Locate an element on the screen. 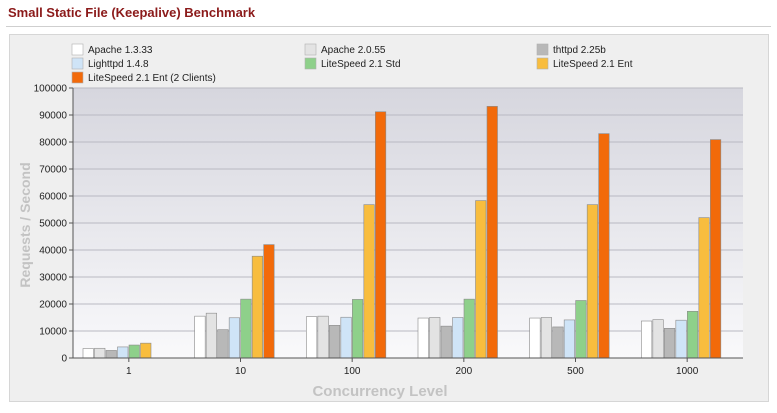 The height and width of the screenshot is (413, 777). title-divider is located at coordinates (388, 26).